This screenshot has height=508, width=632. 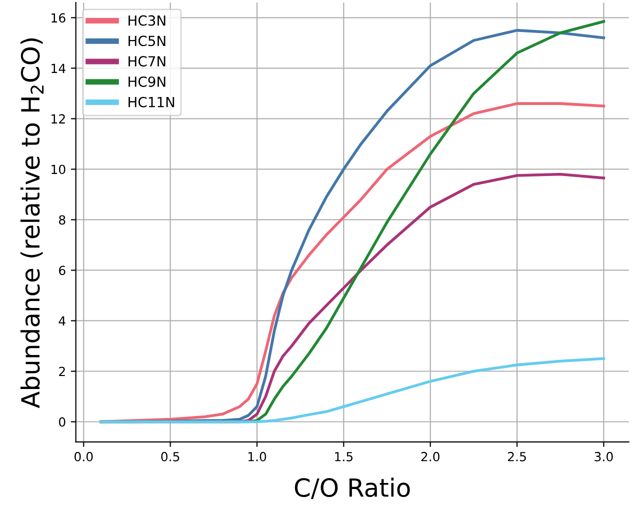 I want to click on line-series, so click(x=353, y=390).